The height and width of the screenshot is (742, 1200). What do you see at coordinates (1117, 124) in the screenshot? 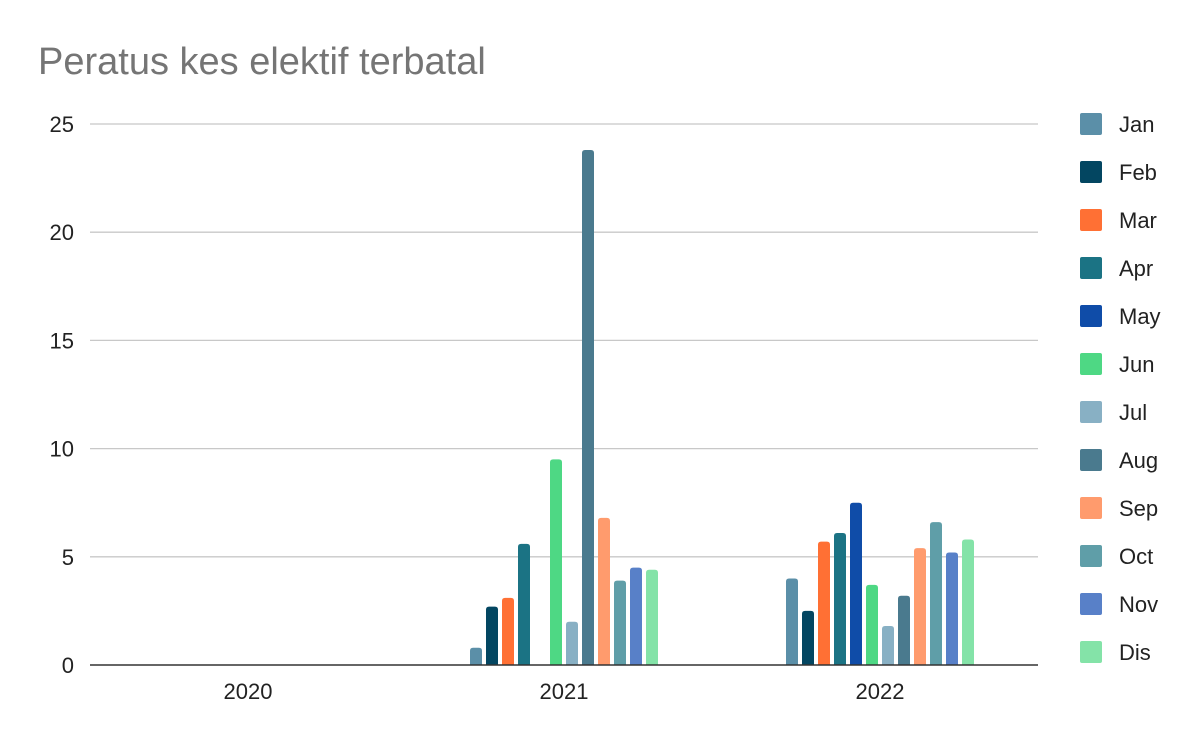
I see `legend-item-jan: Jan` at bounding box center [1117, 124].